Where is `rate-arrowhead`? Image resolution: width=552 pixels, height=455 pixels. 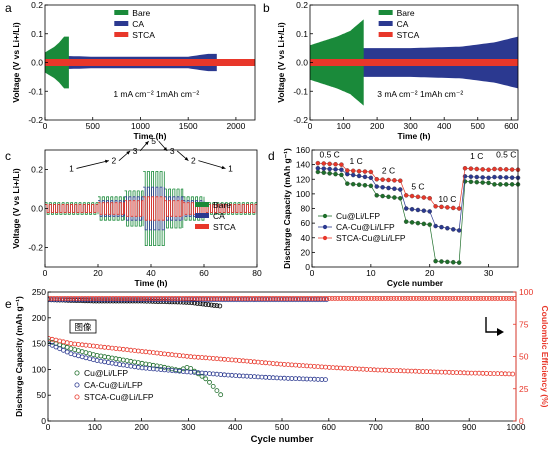
rate-arrowhead is located at coordinates (146, 143).